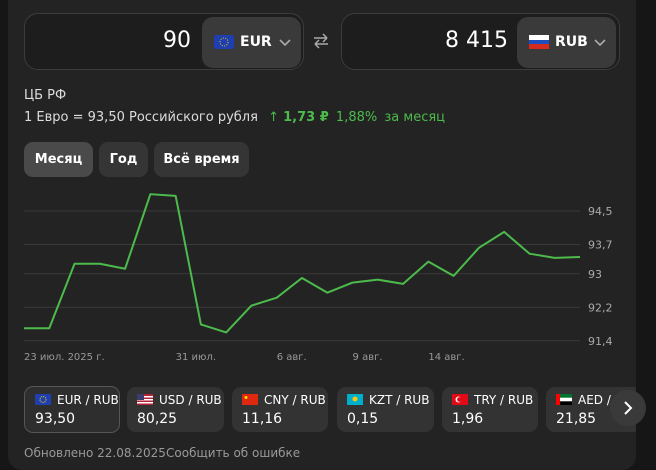 Image resolution: width=656 pixels, height=470 pixels. What do you see at coordinates (123, 159) in the screenshot?
I see `tab: Год` at bounding box center [123, 159].